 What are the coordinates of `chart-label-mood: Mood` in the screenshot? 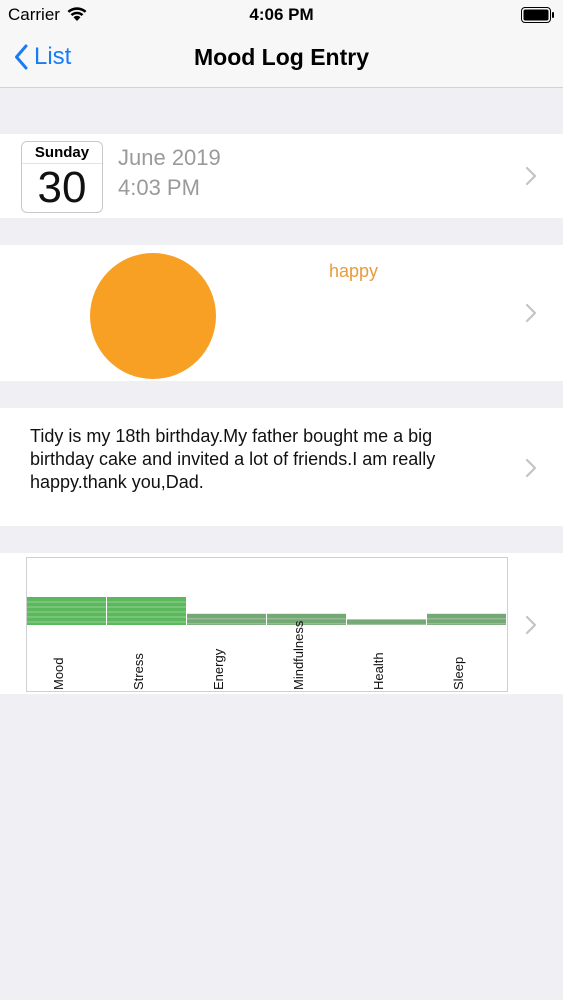 It's located at (58, 673).